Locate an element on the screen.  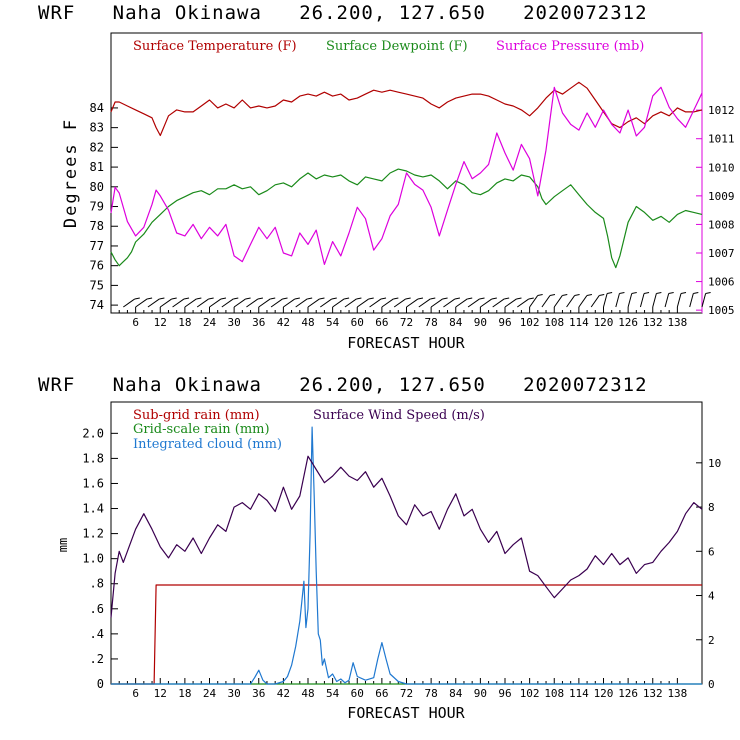
y2-tick-label: 1006 is located at coordinates (721, 282).